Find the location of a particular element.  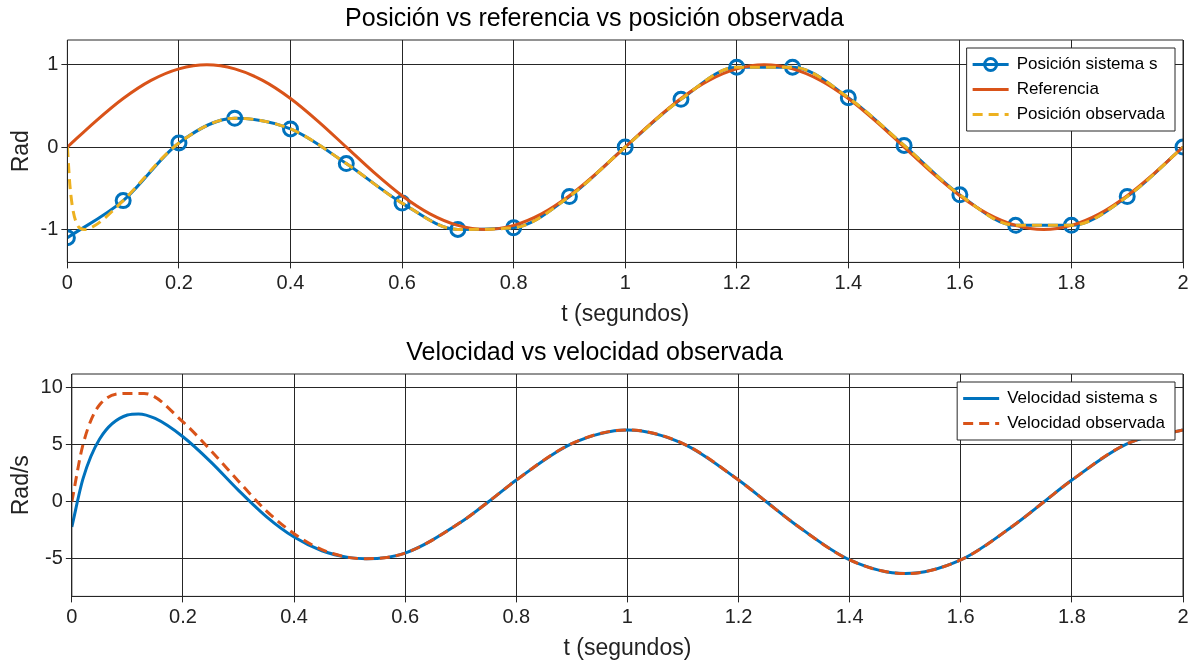

legend-label: Posición sistema s is located at coordinates (1087, 64).